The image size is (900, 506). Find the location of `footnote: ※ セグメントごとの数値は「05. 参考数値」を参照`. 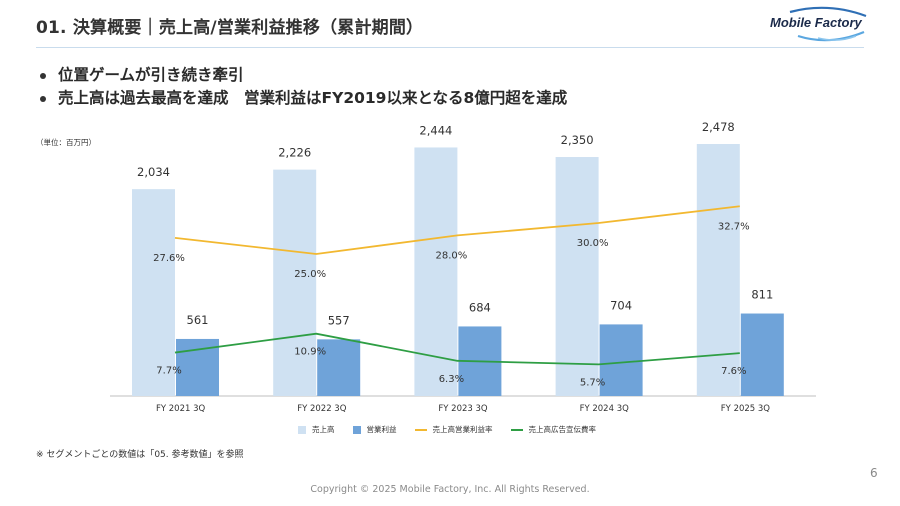

footnote: ※ セグメントごとの数値は「05. 参考数値」を参照 is located at coordinates (140, 455).